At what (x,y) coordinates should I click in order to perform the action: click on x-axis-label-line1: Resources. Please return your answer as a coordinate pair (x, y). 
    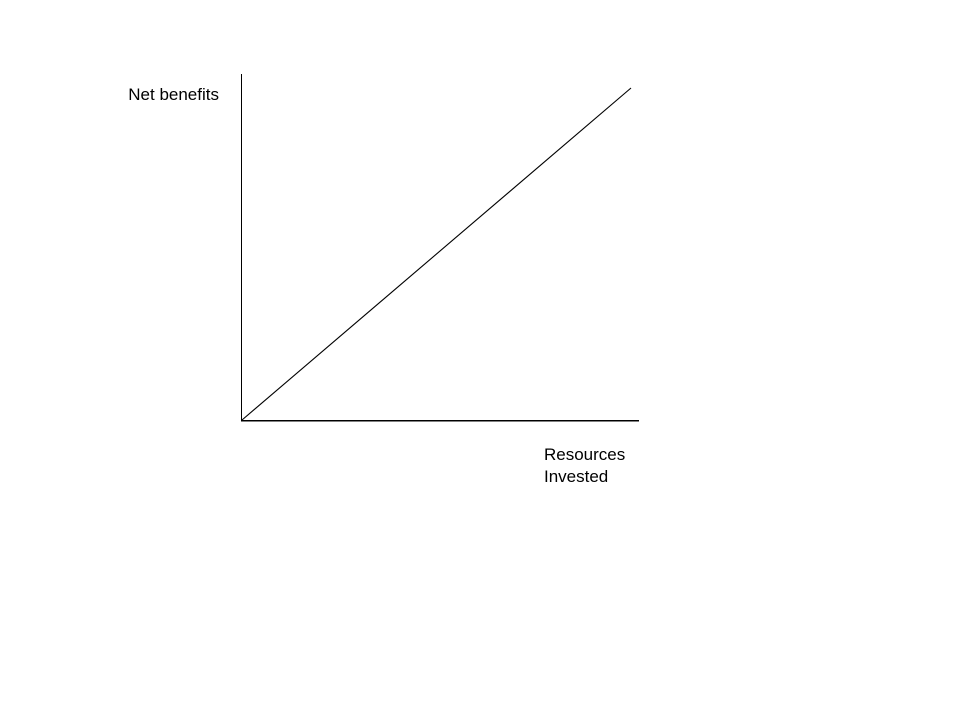
    Looking at the image, I should click on (585, 454).